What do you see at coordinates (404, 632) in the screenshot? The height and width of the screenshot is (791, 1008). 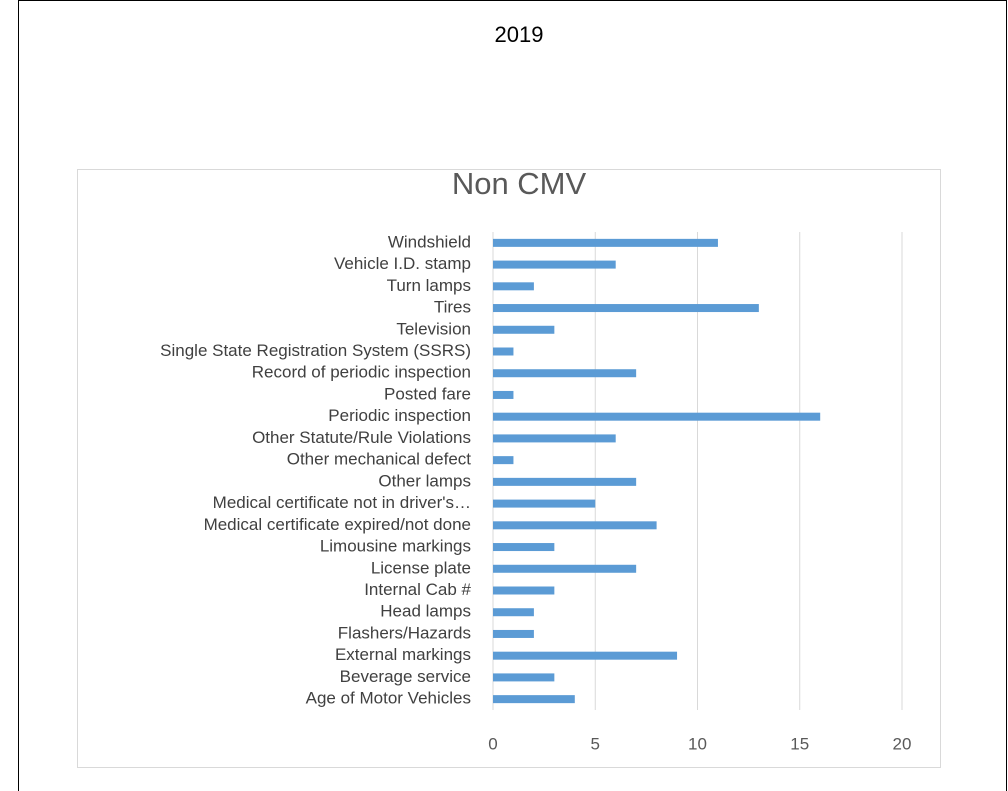 I see `y-tick-label: Flashers/Hazards` at bounding box center [404, 632].